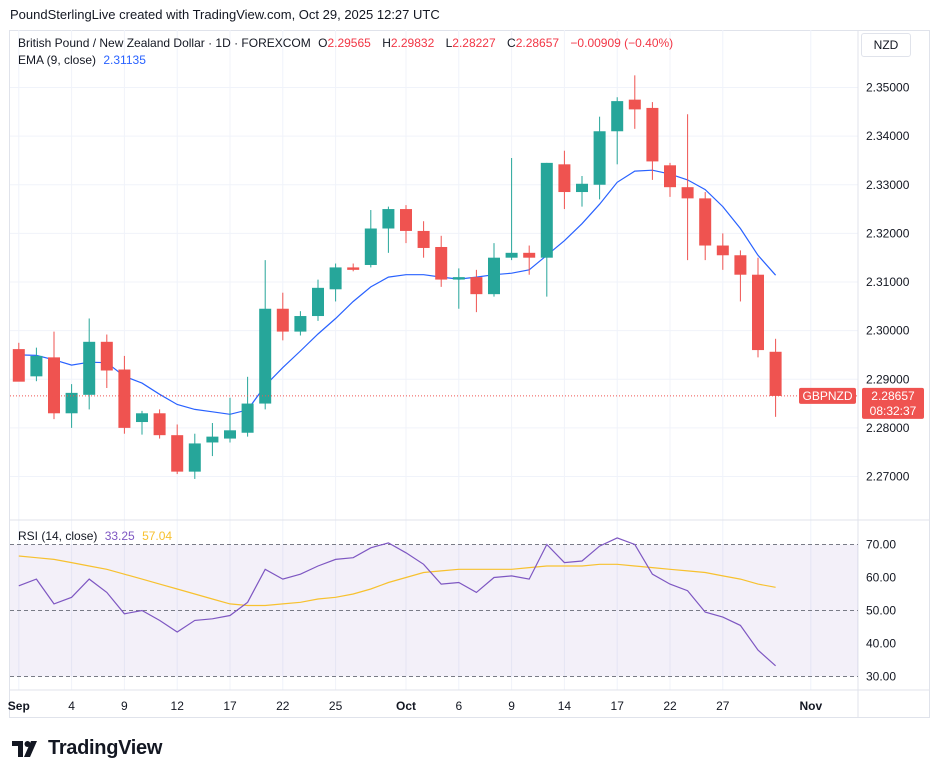 This screenshot has height=779, width=939. Describe the element at coordinates (881, 578) in the screenshot. I see `rsi-tick-label: 60.00` at that location.